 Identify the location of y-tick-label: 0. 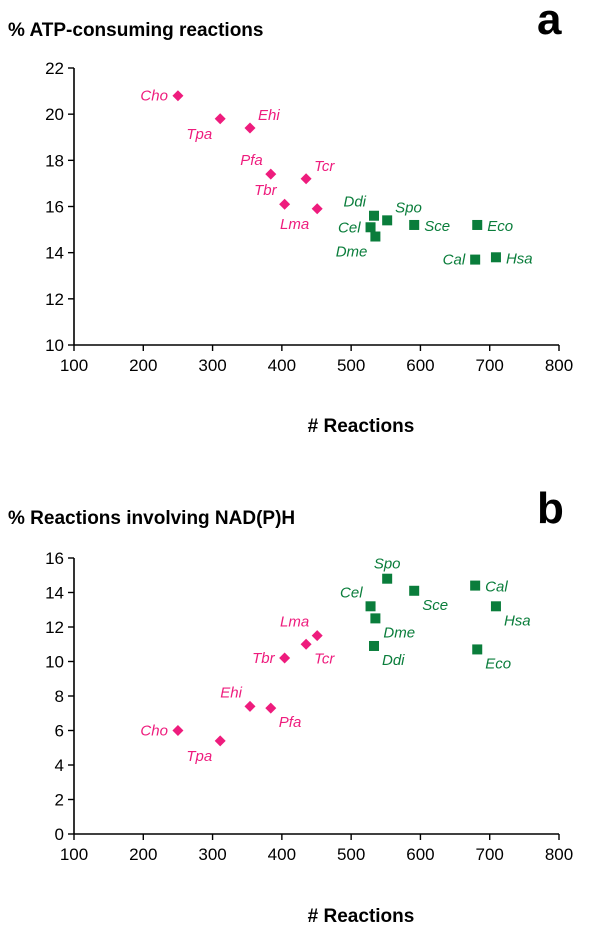
(59, 834).